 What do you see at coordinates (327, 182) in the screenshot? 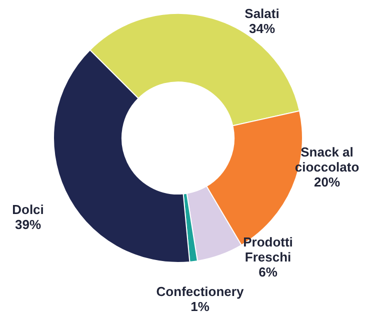
I see `data-label: 20%` at bounding box center [327, 182].